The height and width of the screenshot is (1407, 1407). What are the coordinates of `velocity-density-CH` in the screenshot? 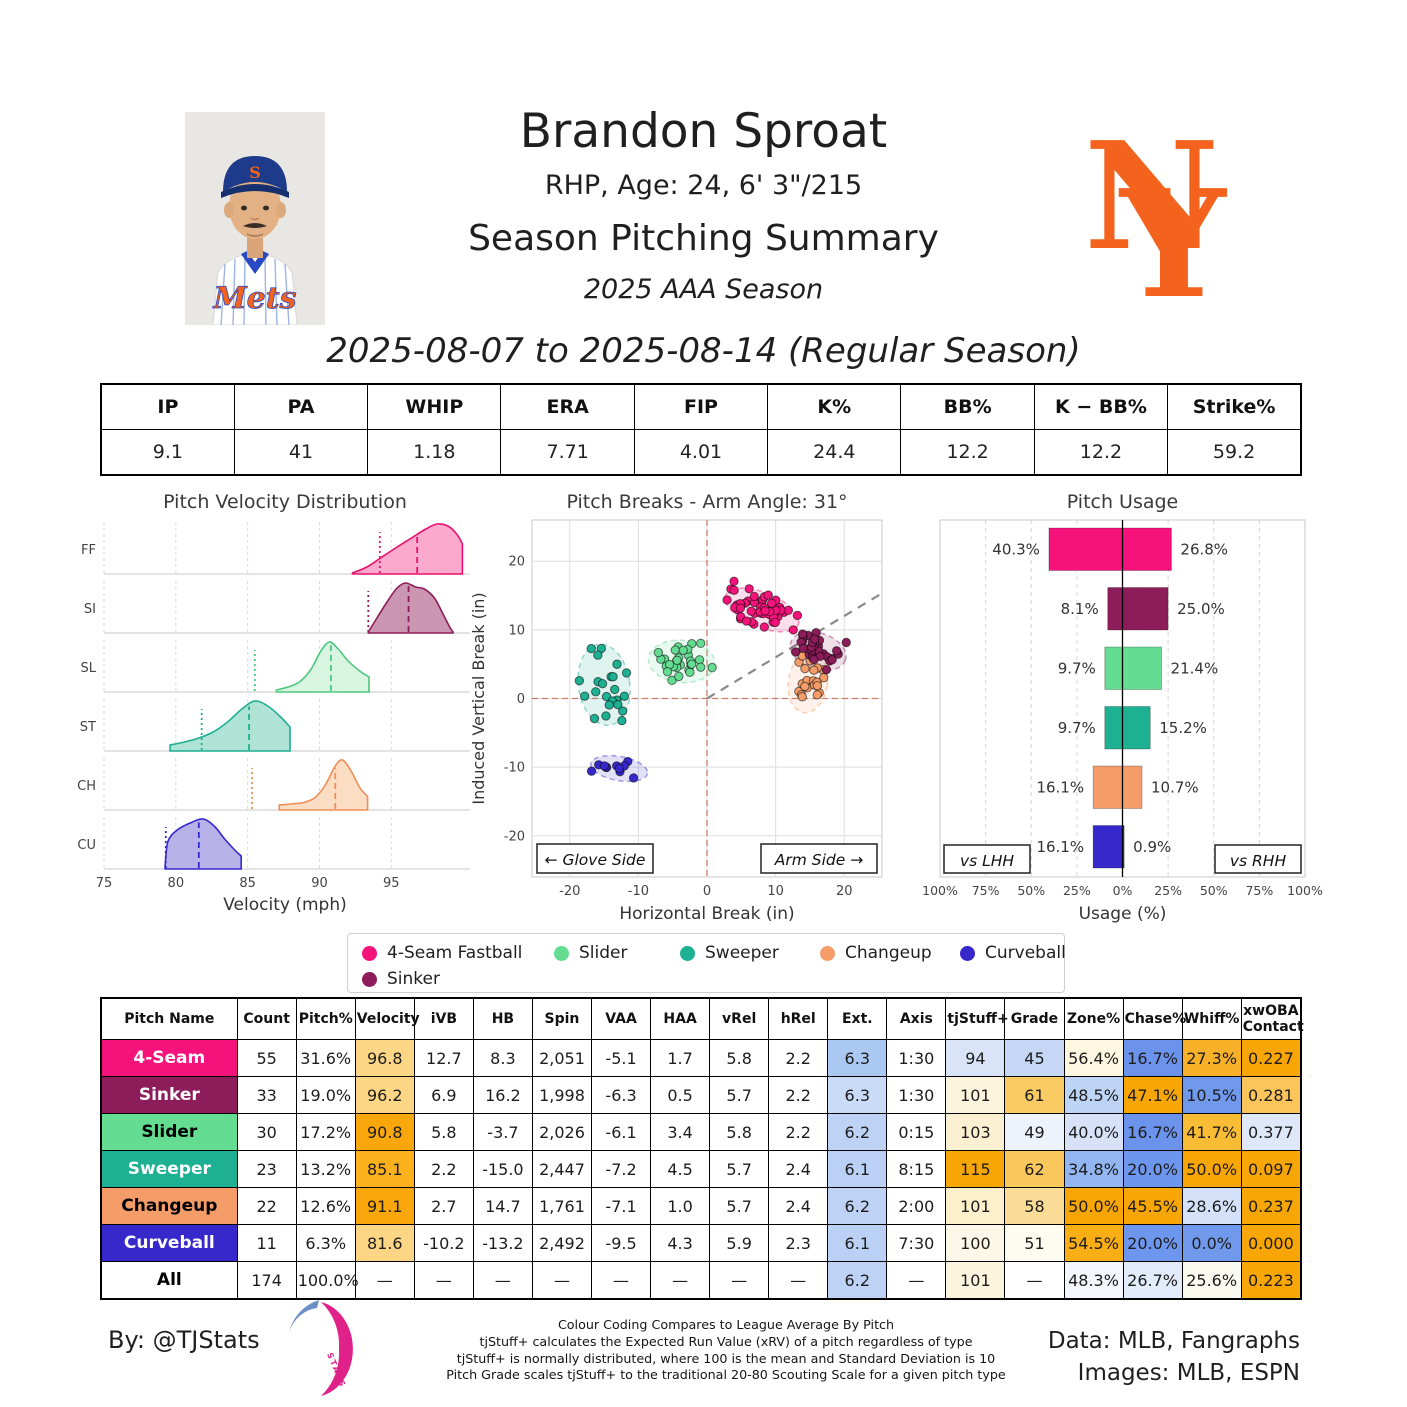 It's located at (323, 785).